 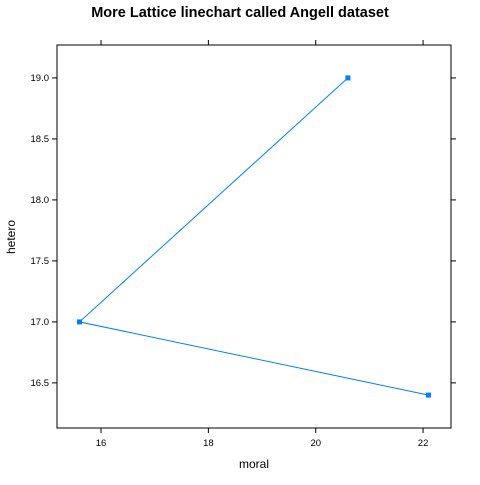 I want to click on y-tick-label: 17.5, so click(x=40, y=261).